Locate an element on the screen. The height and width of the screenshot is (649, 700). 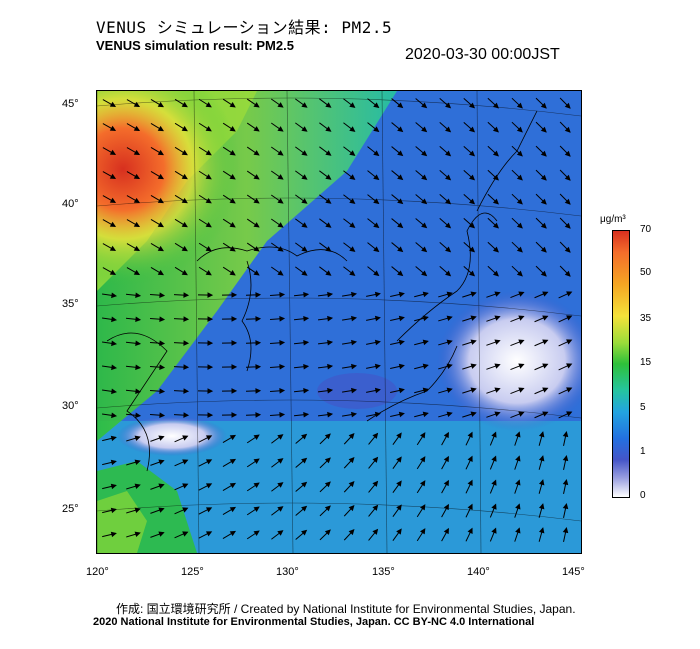
lat-label-35: 35° is located at coordinates (70, 304).